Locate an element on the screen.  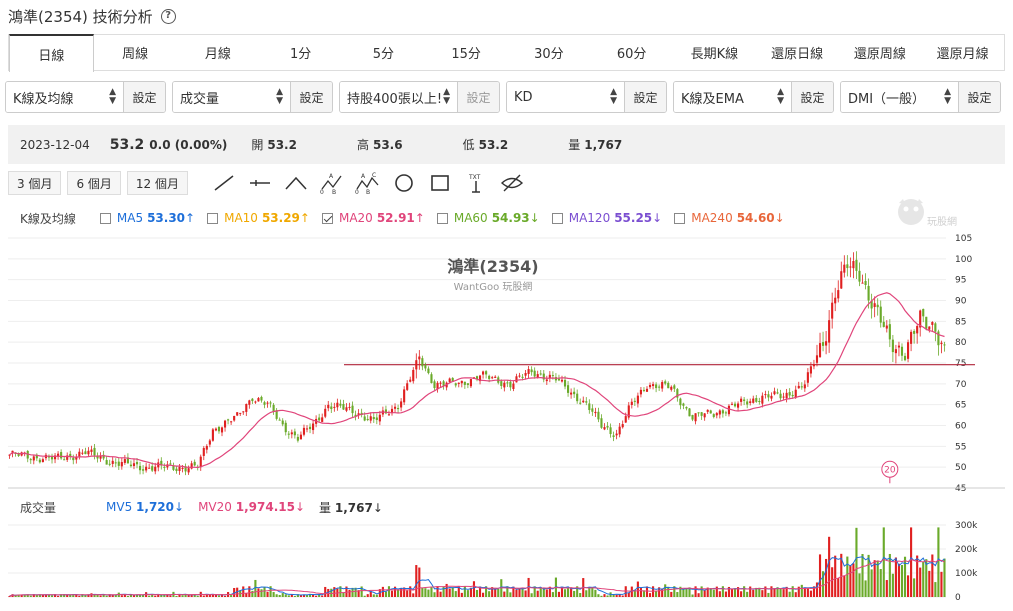
indicator-select-4: K線及EMA ▲ ▼ is located at coordinates (733, 97).